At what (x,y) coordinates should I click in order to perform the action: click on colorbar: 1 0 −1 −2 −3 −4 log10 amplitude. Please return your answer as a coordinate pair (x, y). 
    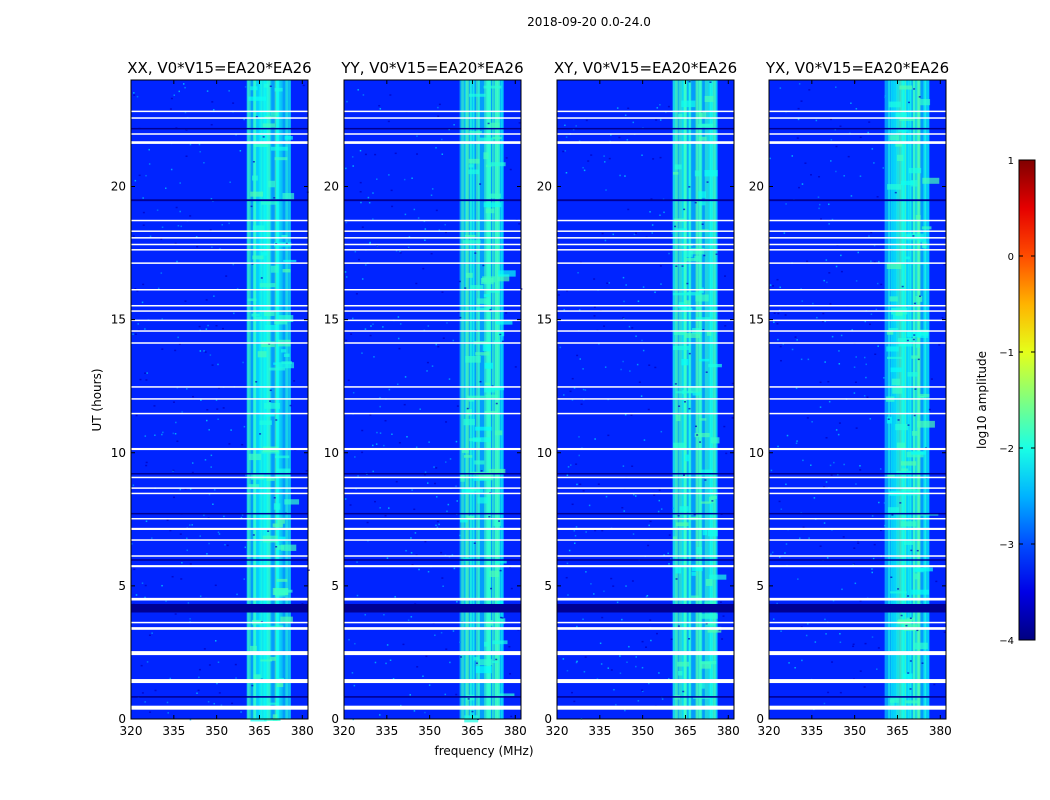
    Looking at the image, I should click on (1005, 401).